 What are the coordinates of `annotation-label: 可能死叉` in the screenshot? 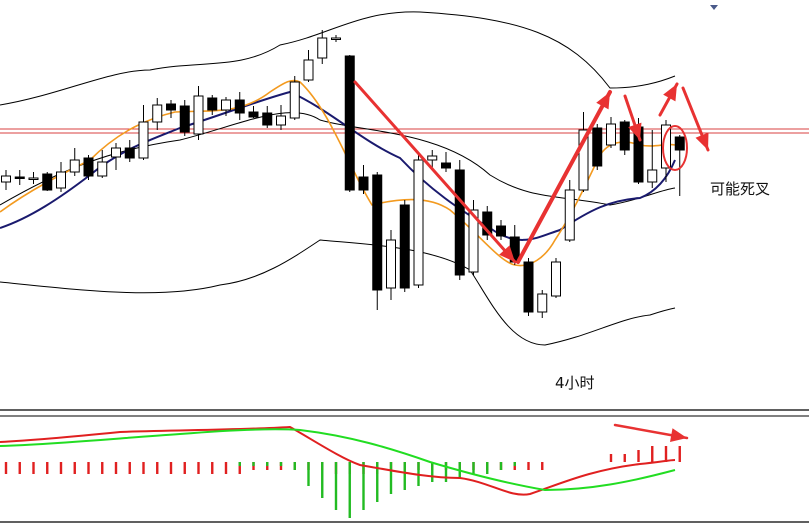 It's located at (740, 189).